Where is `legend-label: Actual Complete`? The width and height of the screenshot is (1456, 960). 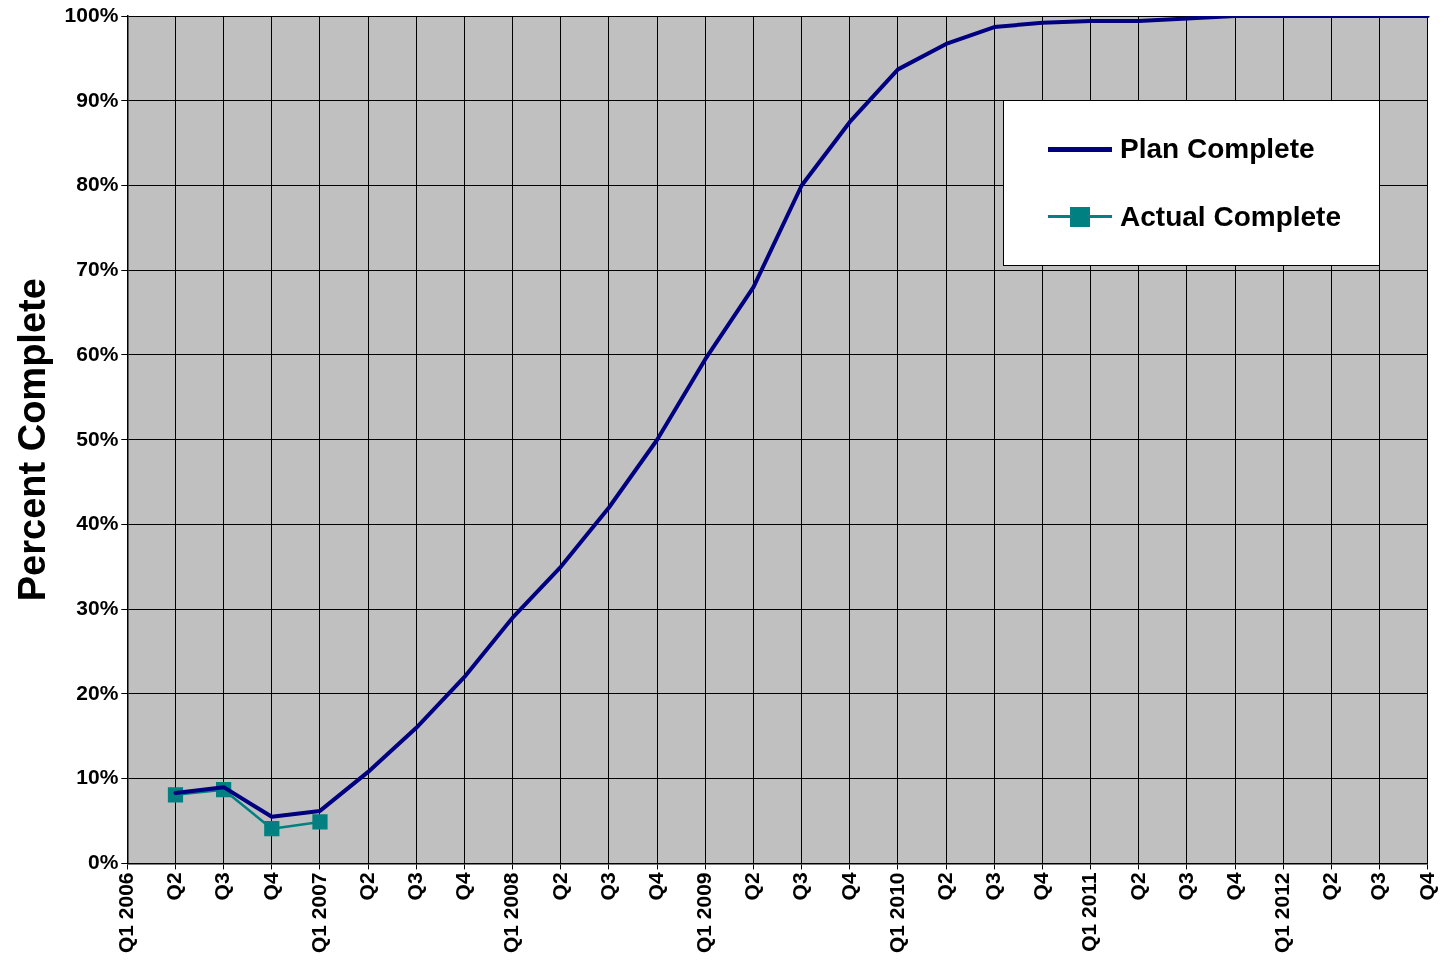 legend-label: Actual Complete is located at coordinates (1230, 217).